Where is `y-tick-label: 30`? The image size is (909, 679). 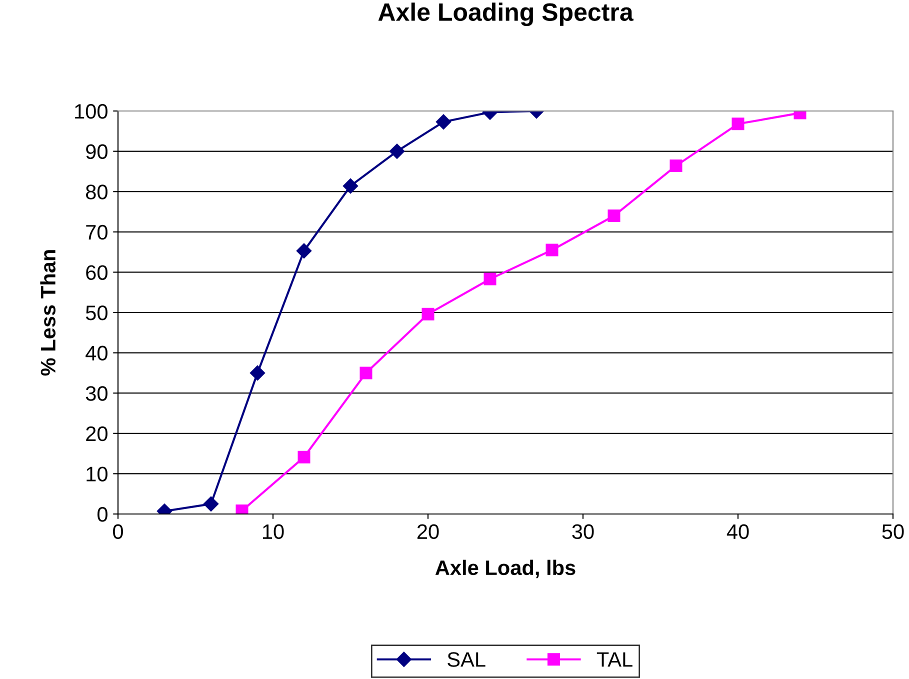 y-tick-label: 30 is located at coordinates (97, 393).